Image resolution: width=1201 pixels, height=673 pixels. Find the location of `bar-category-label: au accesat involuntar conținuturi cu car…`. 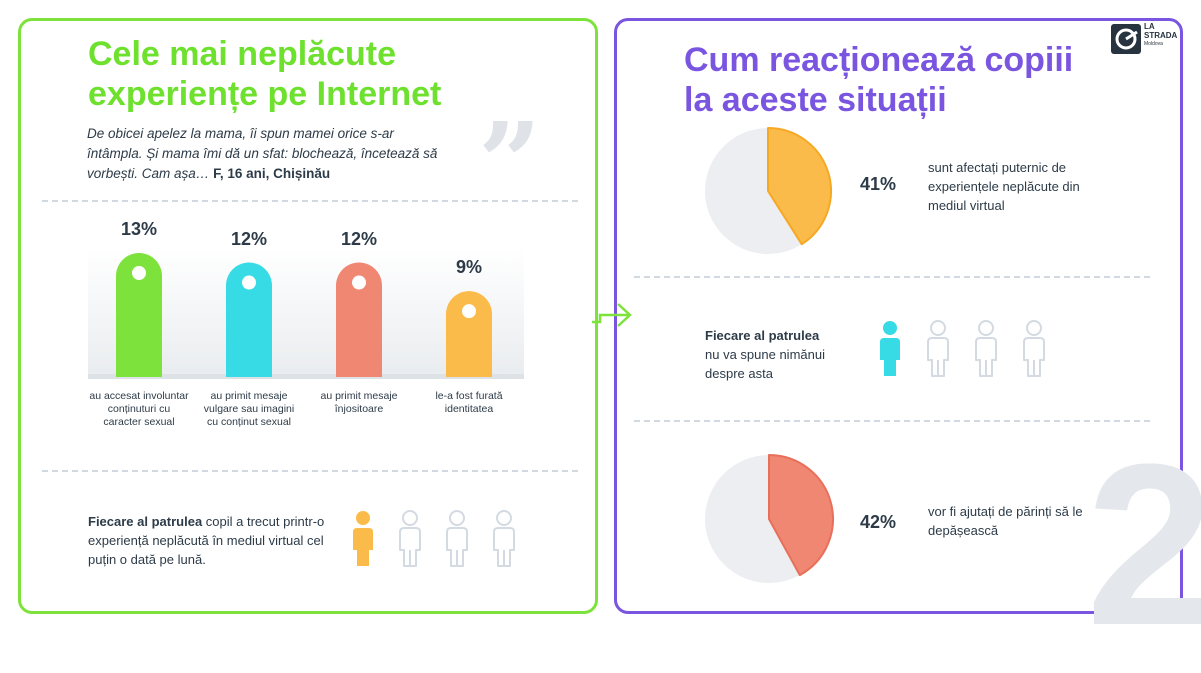

bar-category-label: au accesat involuntar conținuturi cu car… is located at coordinates (139, 409).